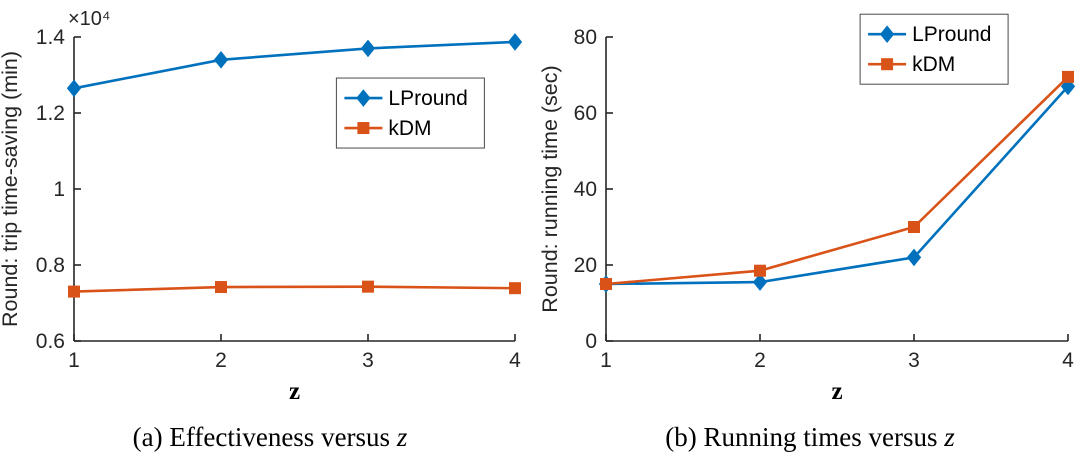 This screenshot has height=474, width=1080. I want to click on y-axis-multiplier: ×10⁴, so click(89, 19).